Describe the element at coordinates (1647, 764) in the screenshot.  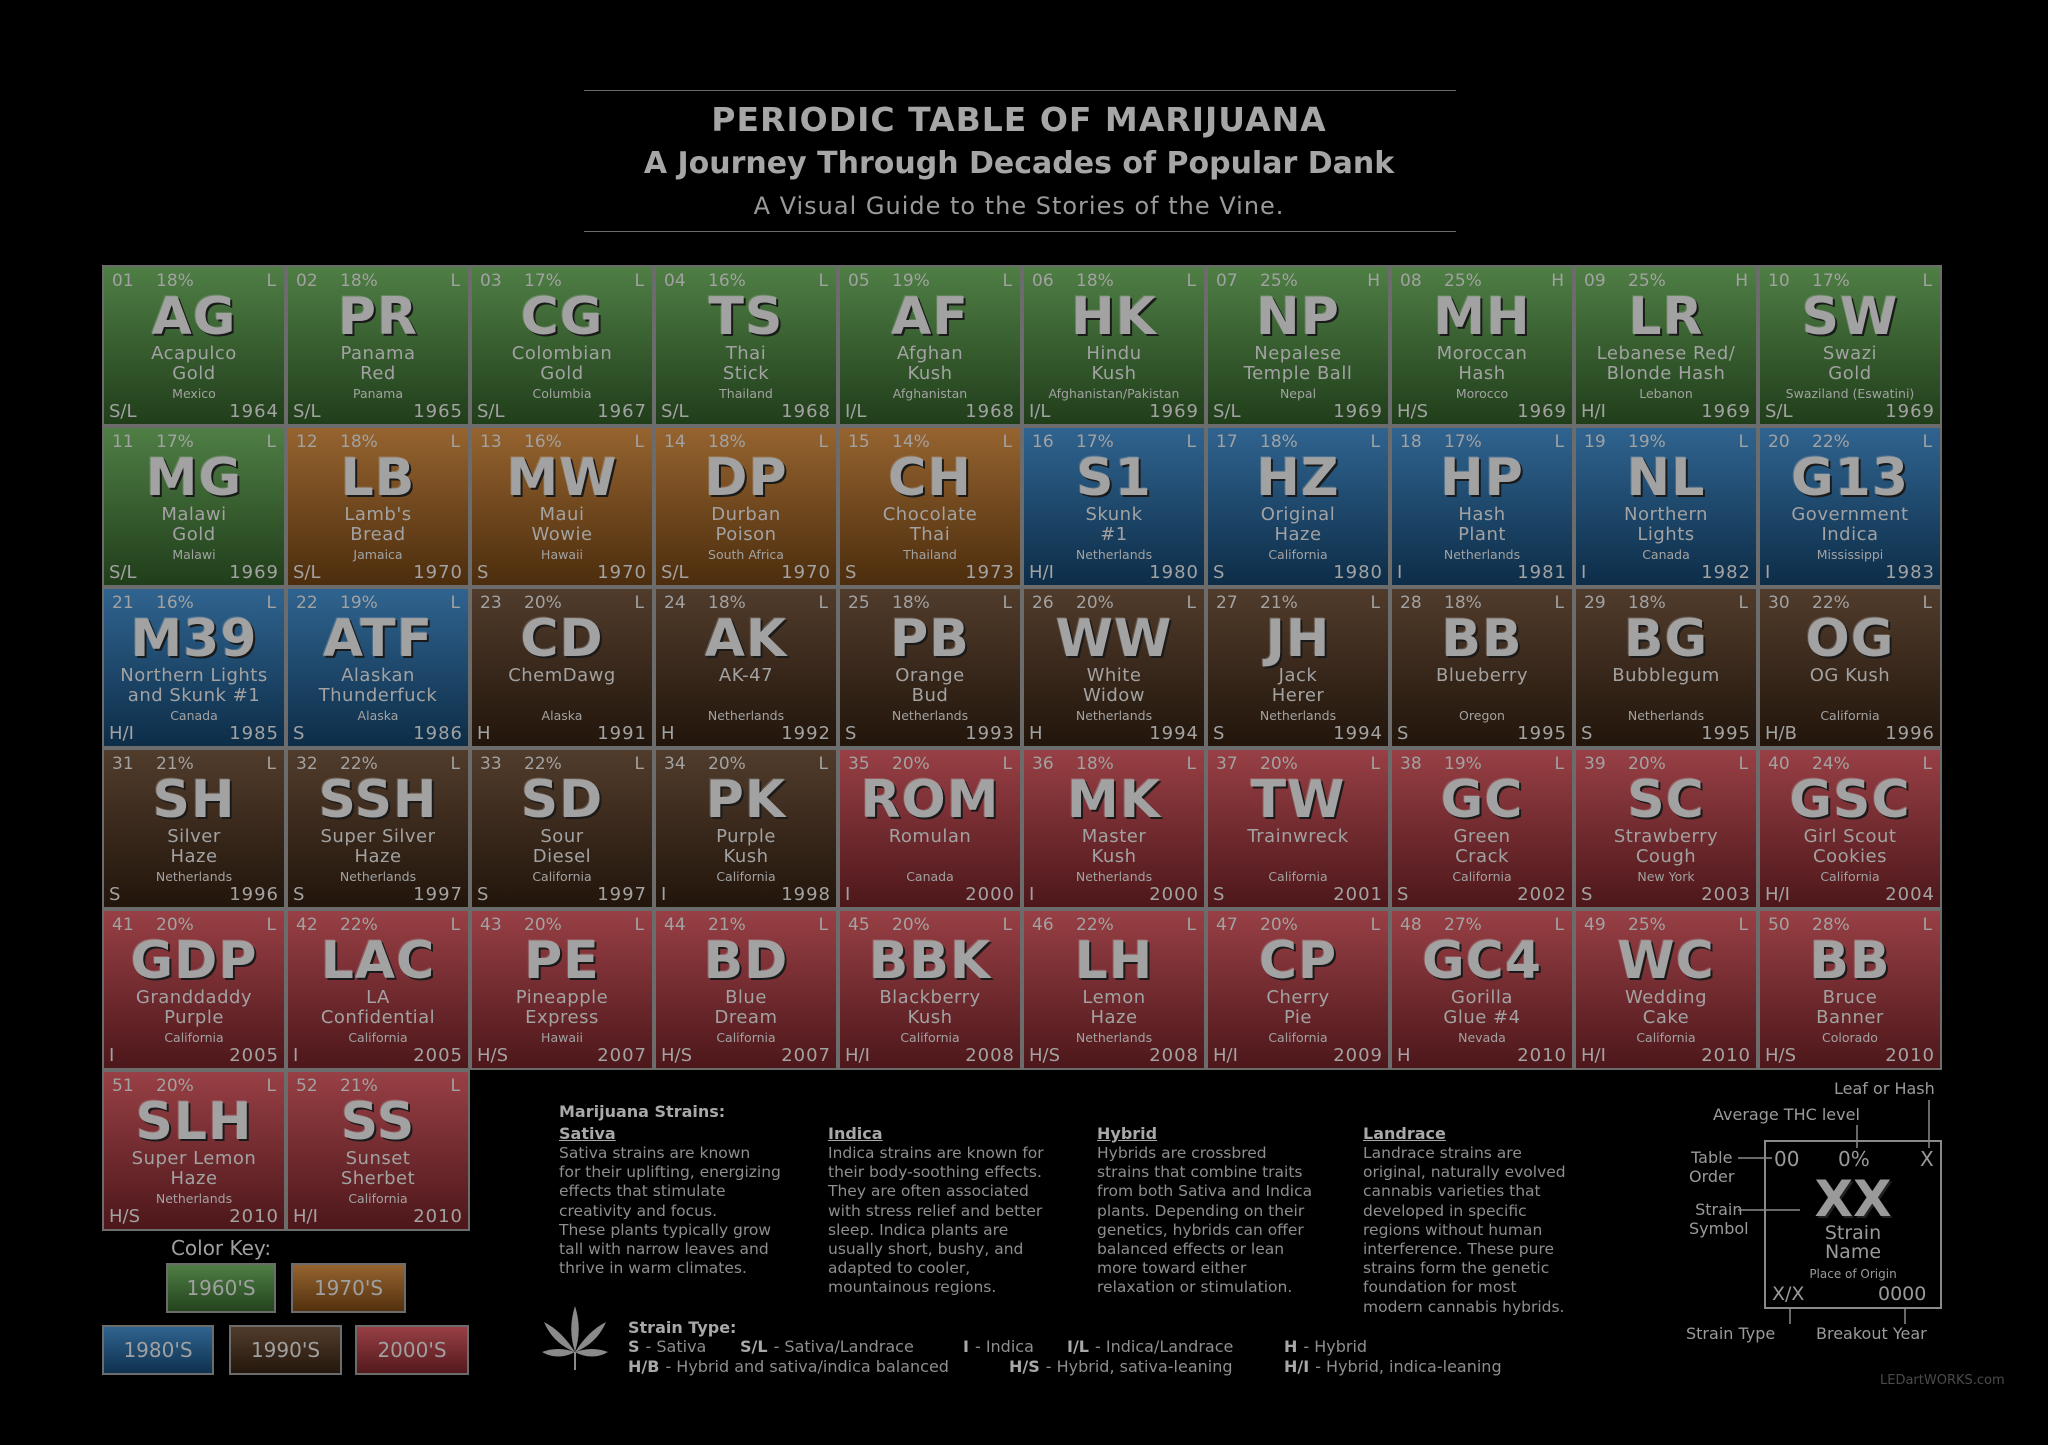
I see `element-thc: 20%` at that location.